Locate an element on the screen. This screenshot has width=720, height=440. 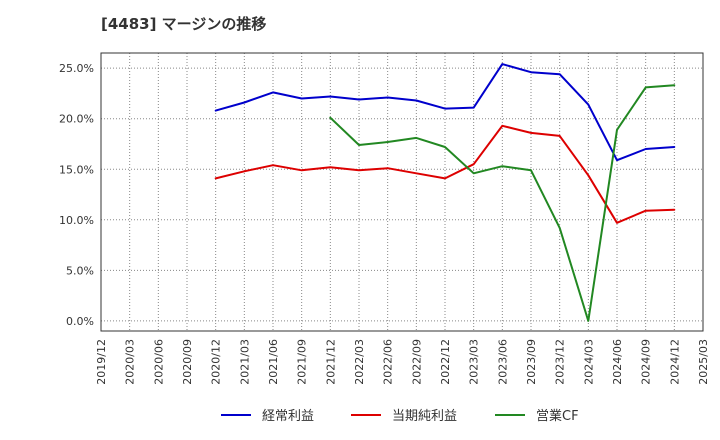
y-tick-label: 25.0% is located at coordinates (76, 68).